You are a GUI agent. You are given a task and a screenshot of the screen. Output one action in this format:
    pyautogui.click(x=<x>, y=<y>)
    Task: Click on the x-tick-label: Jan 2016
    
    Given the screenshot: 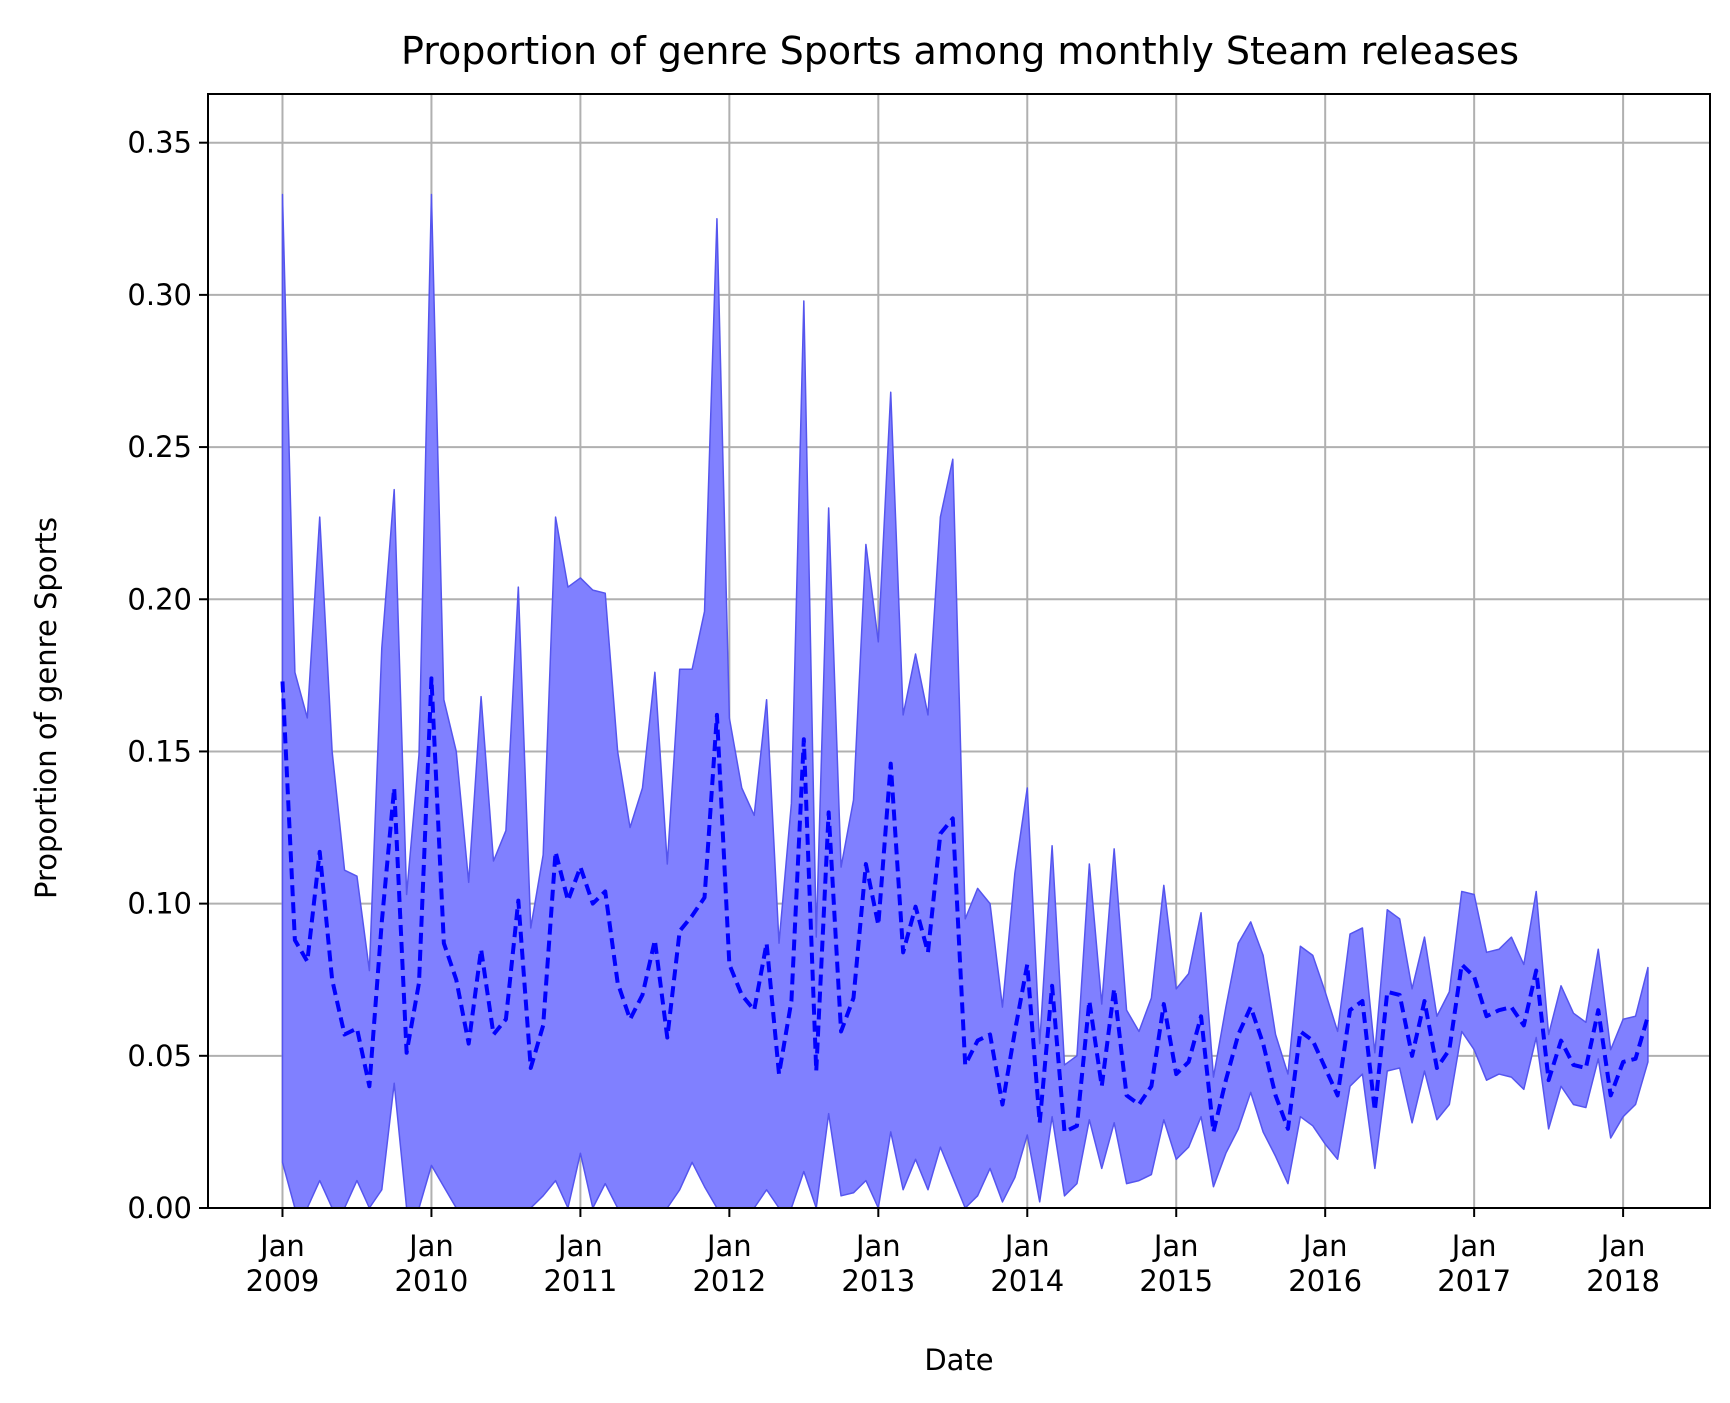 What is the action you would take?
    pyautogui.click(x=1325, y=1263)
    